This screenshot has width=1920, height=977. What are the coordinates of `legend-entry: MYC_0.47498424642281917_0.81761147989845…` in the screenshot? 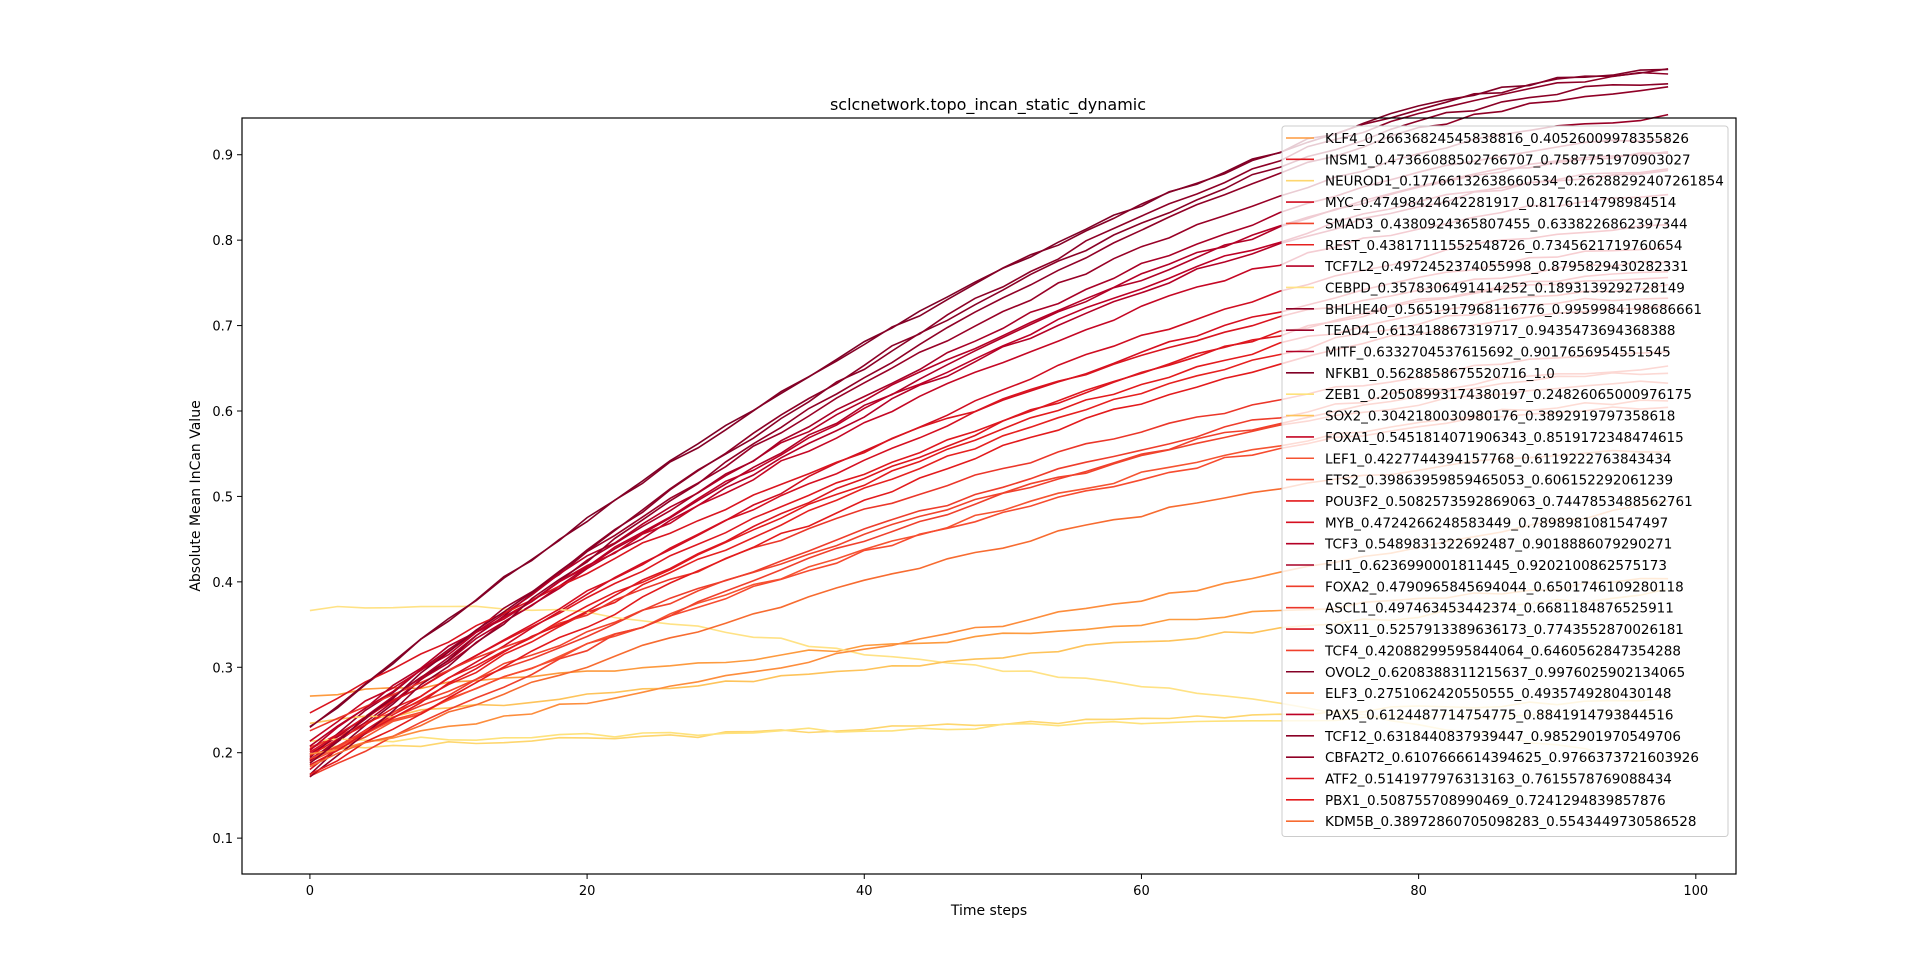 It's located at (1500, 203).